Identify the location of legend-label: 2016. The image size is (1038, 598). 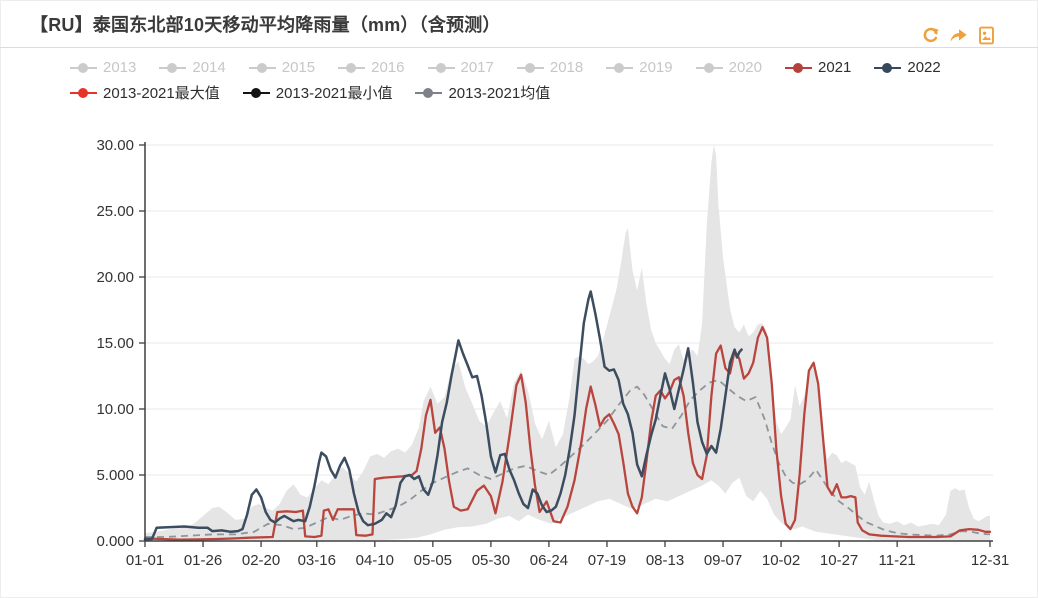
(388, 67).